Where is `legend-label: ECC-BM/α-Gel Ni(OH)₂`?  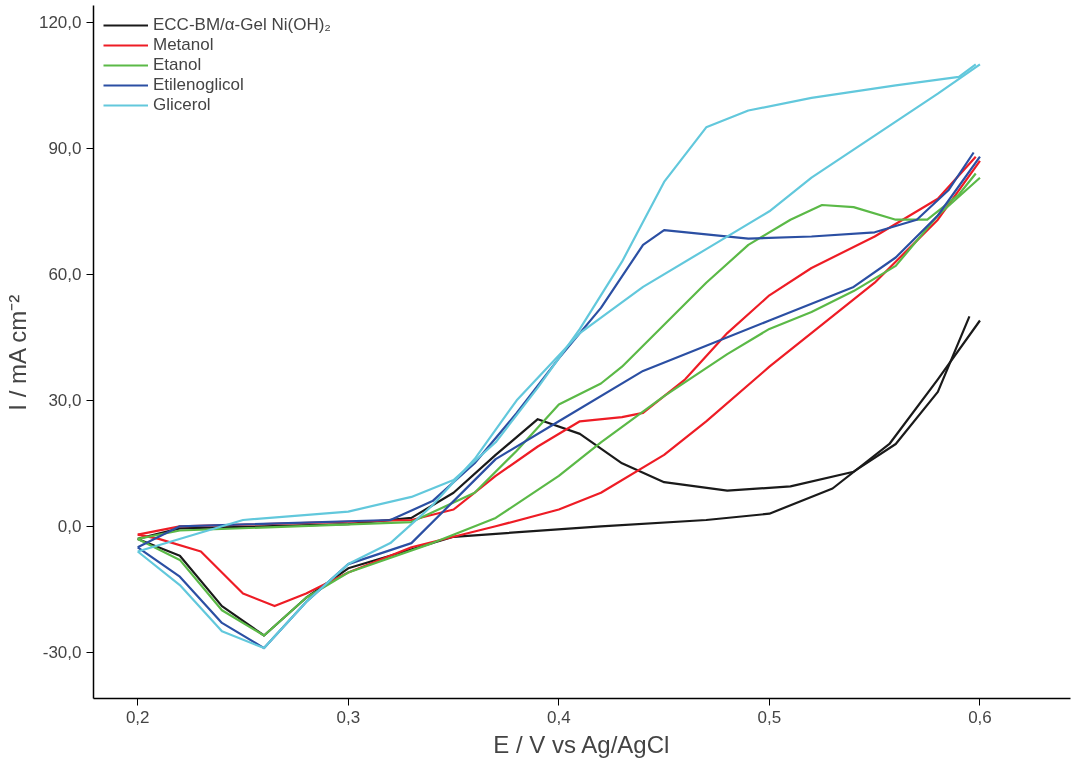
legend-label: ECC-BM/α-Gel Ni(OH)₂ is located at coordinates (242, 25).